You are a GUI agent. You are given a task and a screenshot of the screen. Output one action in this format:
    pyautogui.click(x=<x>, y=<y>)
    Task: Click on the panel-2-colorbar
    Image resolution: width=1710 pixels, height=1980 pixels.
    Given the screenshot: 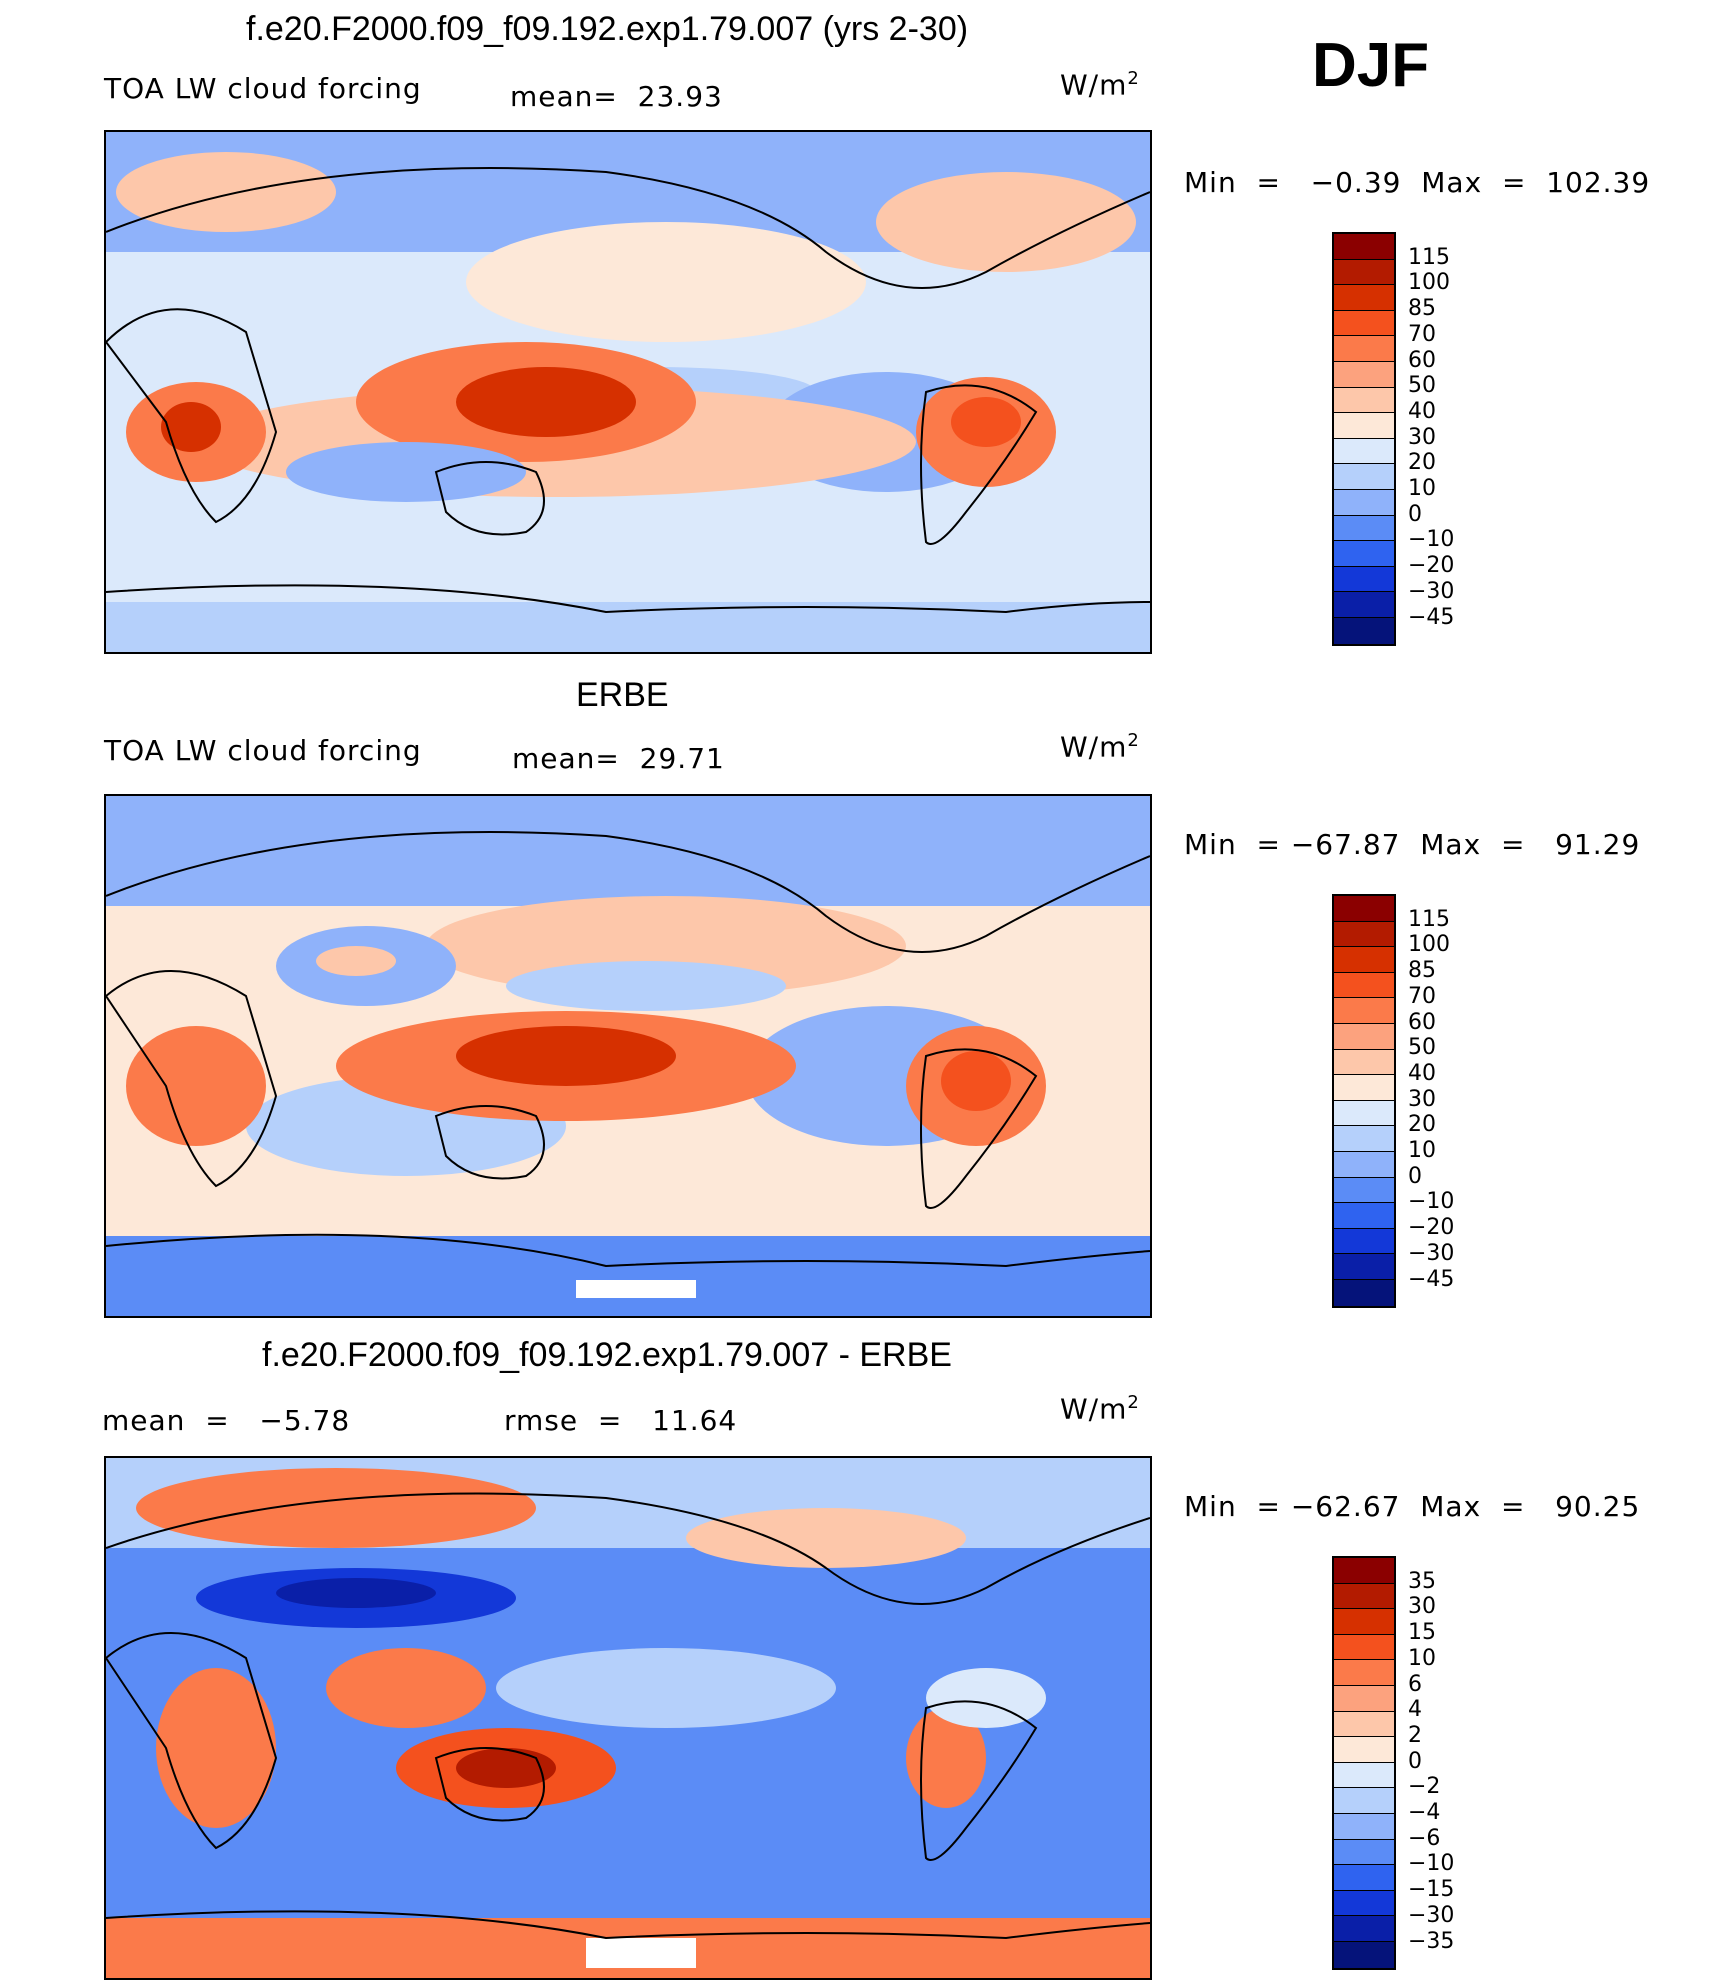 What is the action you would take?
    pyautogui.click(x=1364, y=1101)
    